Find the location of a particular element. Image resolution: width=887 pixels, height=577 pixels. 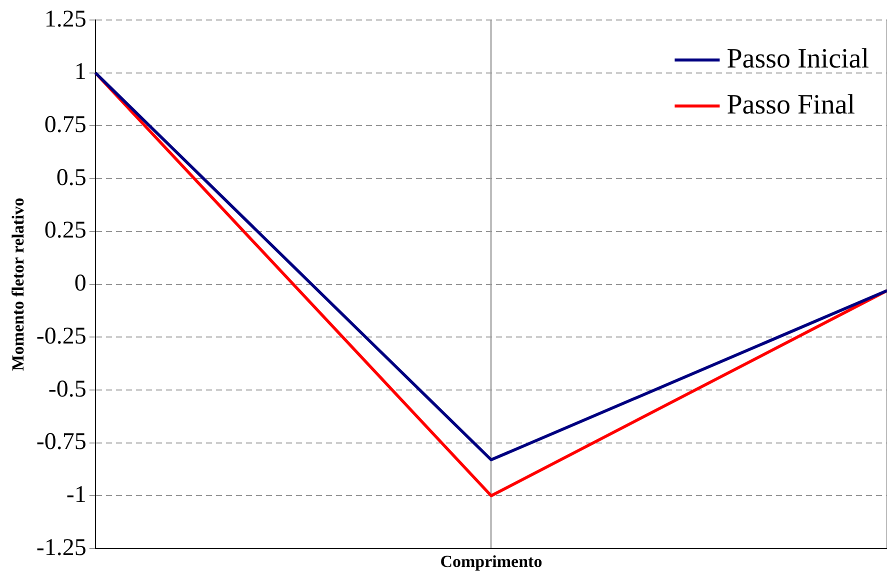

y-tick-label: -0.25 is located at coordinates (61, 336).